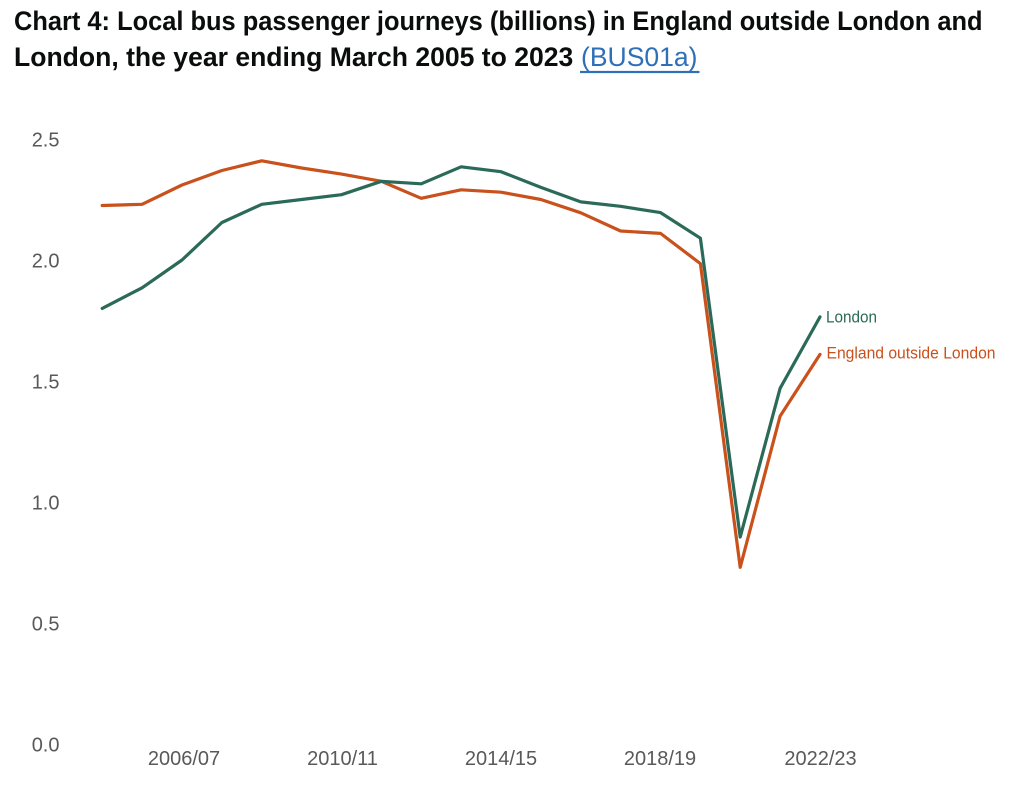 The width and height of the screenshot is (1024, 789). I want to click on svg-text: 2010/11, so click(342, 759).